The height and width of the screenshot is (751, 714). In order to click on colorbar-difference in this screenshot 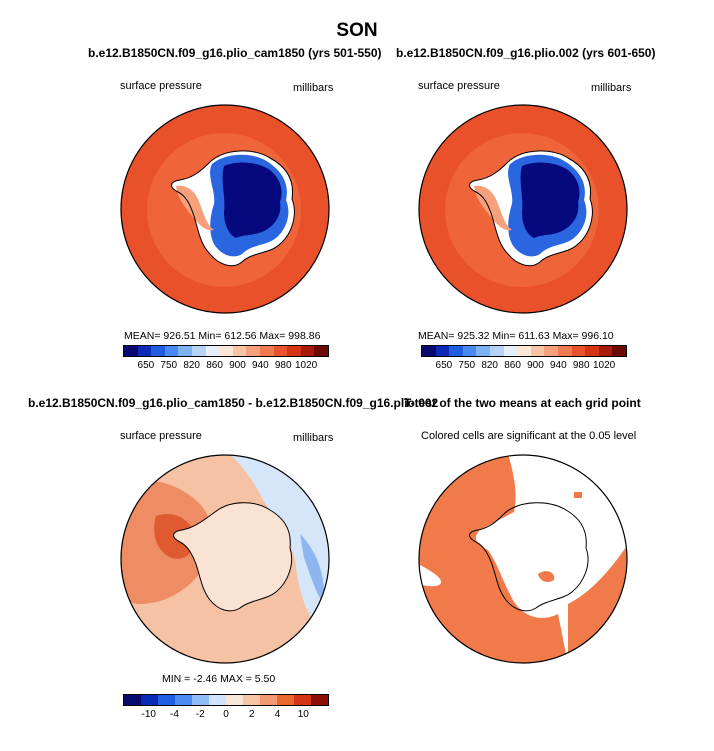, I will do `click(226, 700)`.